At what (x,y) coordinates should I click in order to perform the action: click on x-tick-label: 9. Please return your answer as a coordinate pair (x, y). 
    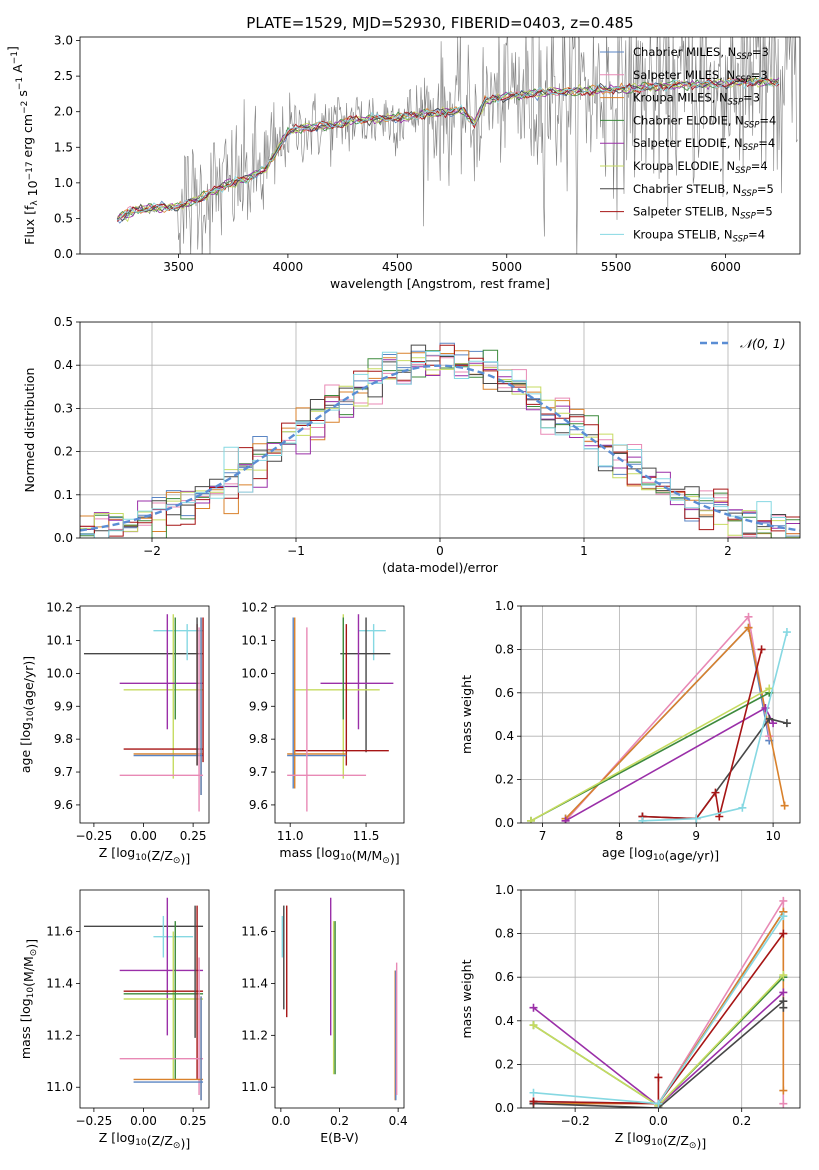
    Looking at the image, I should click on (696, 836).